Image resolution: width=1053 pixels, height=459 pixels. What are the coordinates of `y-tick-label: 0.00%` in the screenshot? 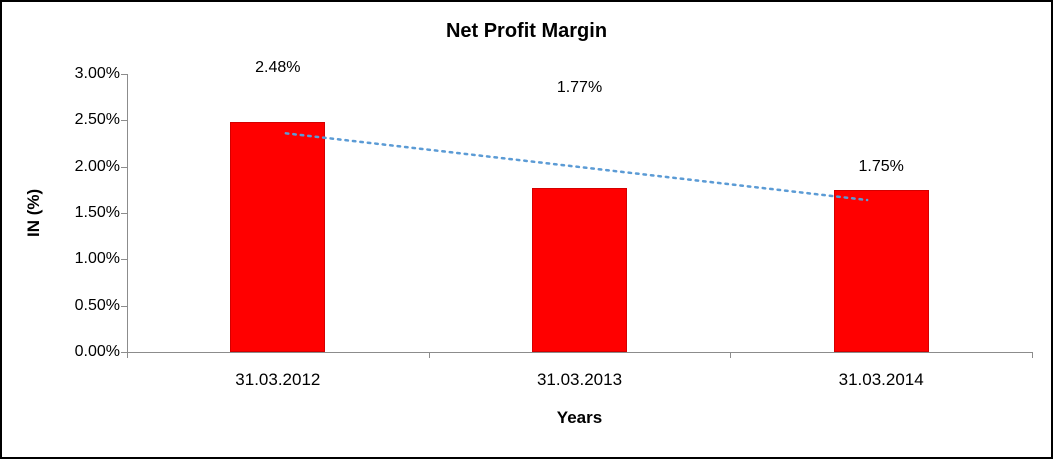 It's located at (97, 351).